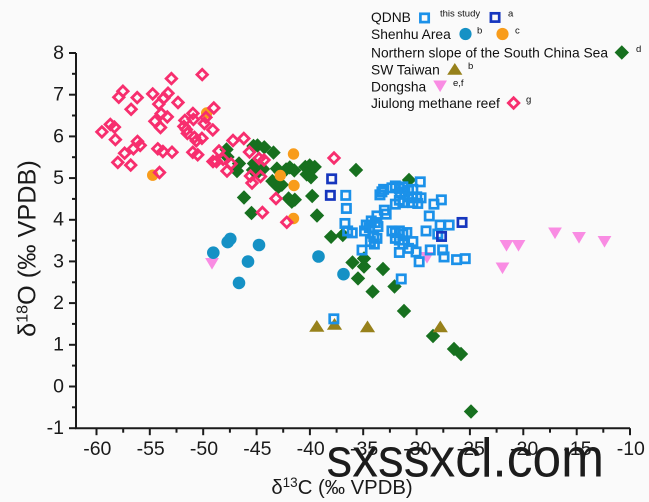  What do you see at coordinates (528, 100) in the screenshot?
I see `svg-text: g` at bounding box center [528, 100].